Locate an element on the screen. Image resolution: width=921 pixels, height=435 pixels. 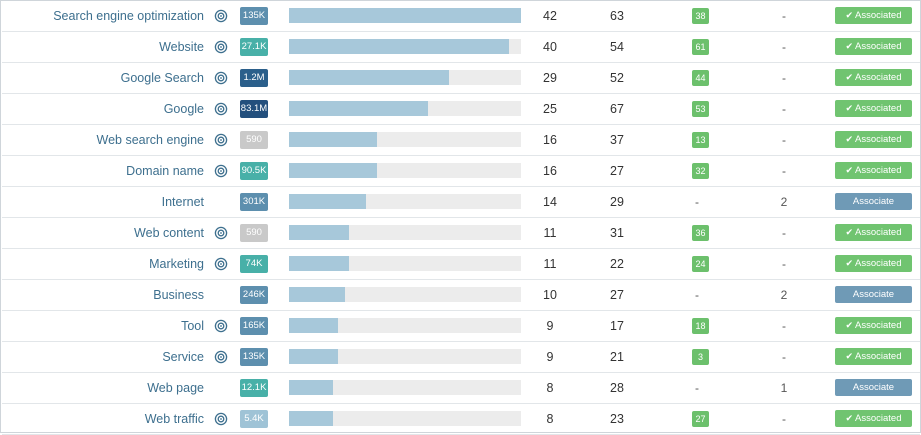
metric-value: 14 is located at coordinates (550, 202).